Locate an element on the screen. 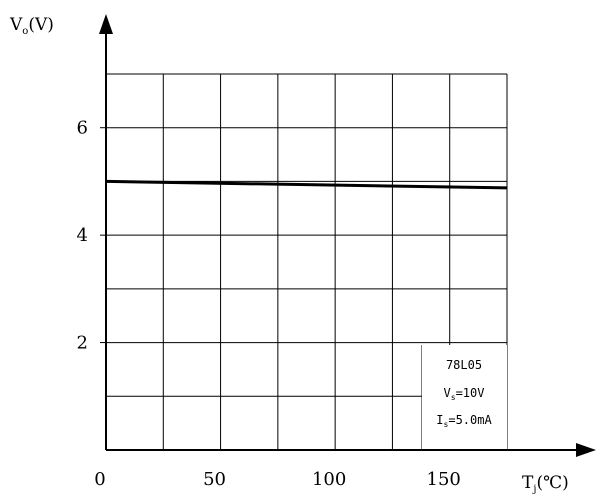 The image size is (600, 503). x-tick-label: 100 is located at coordinates (329, 479).